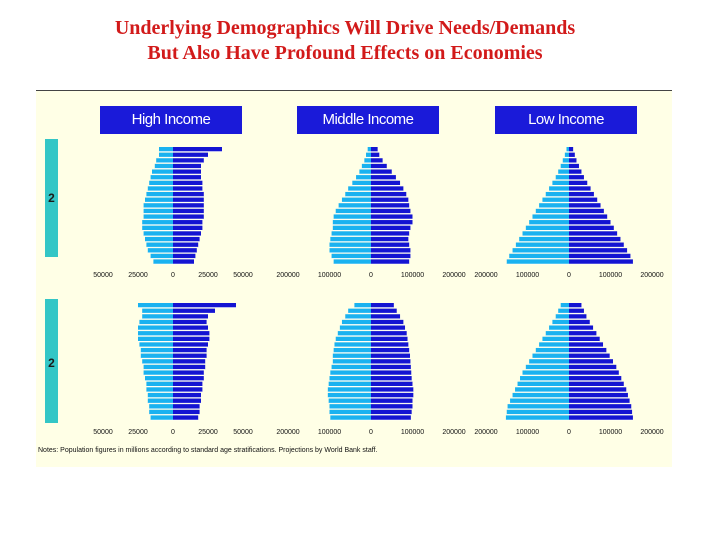 The width and height of the screenshot is (720, 540). I want to click on tick-label-1-3: 100000, so click(412, 275).